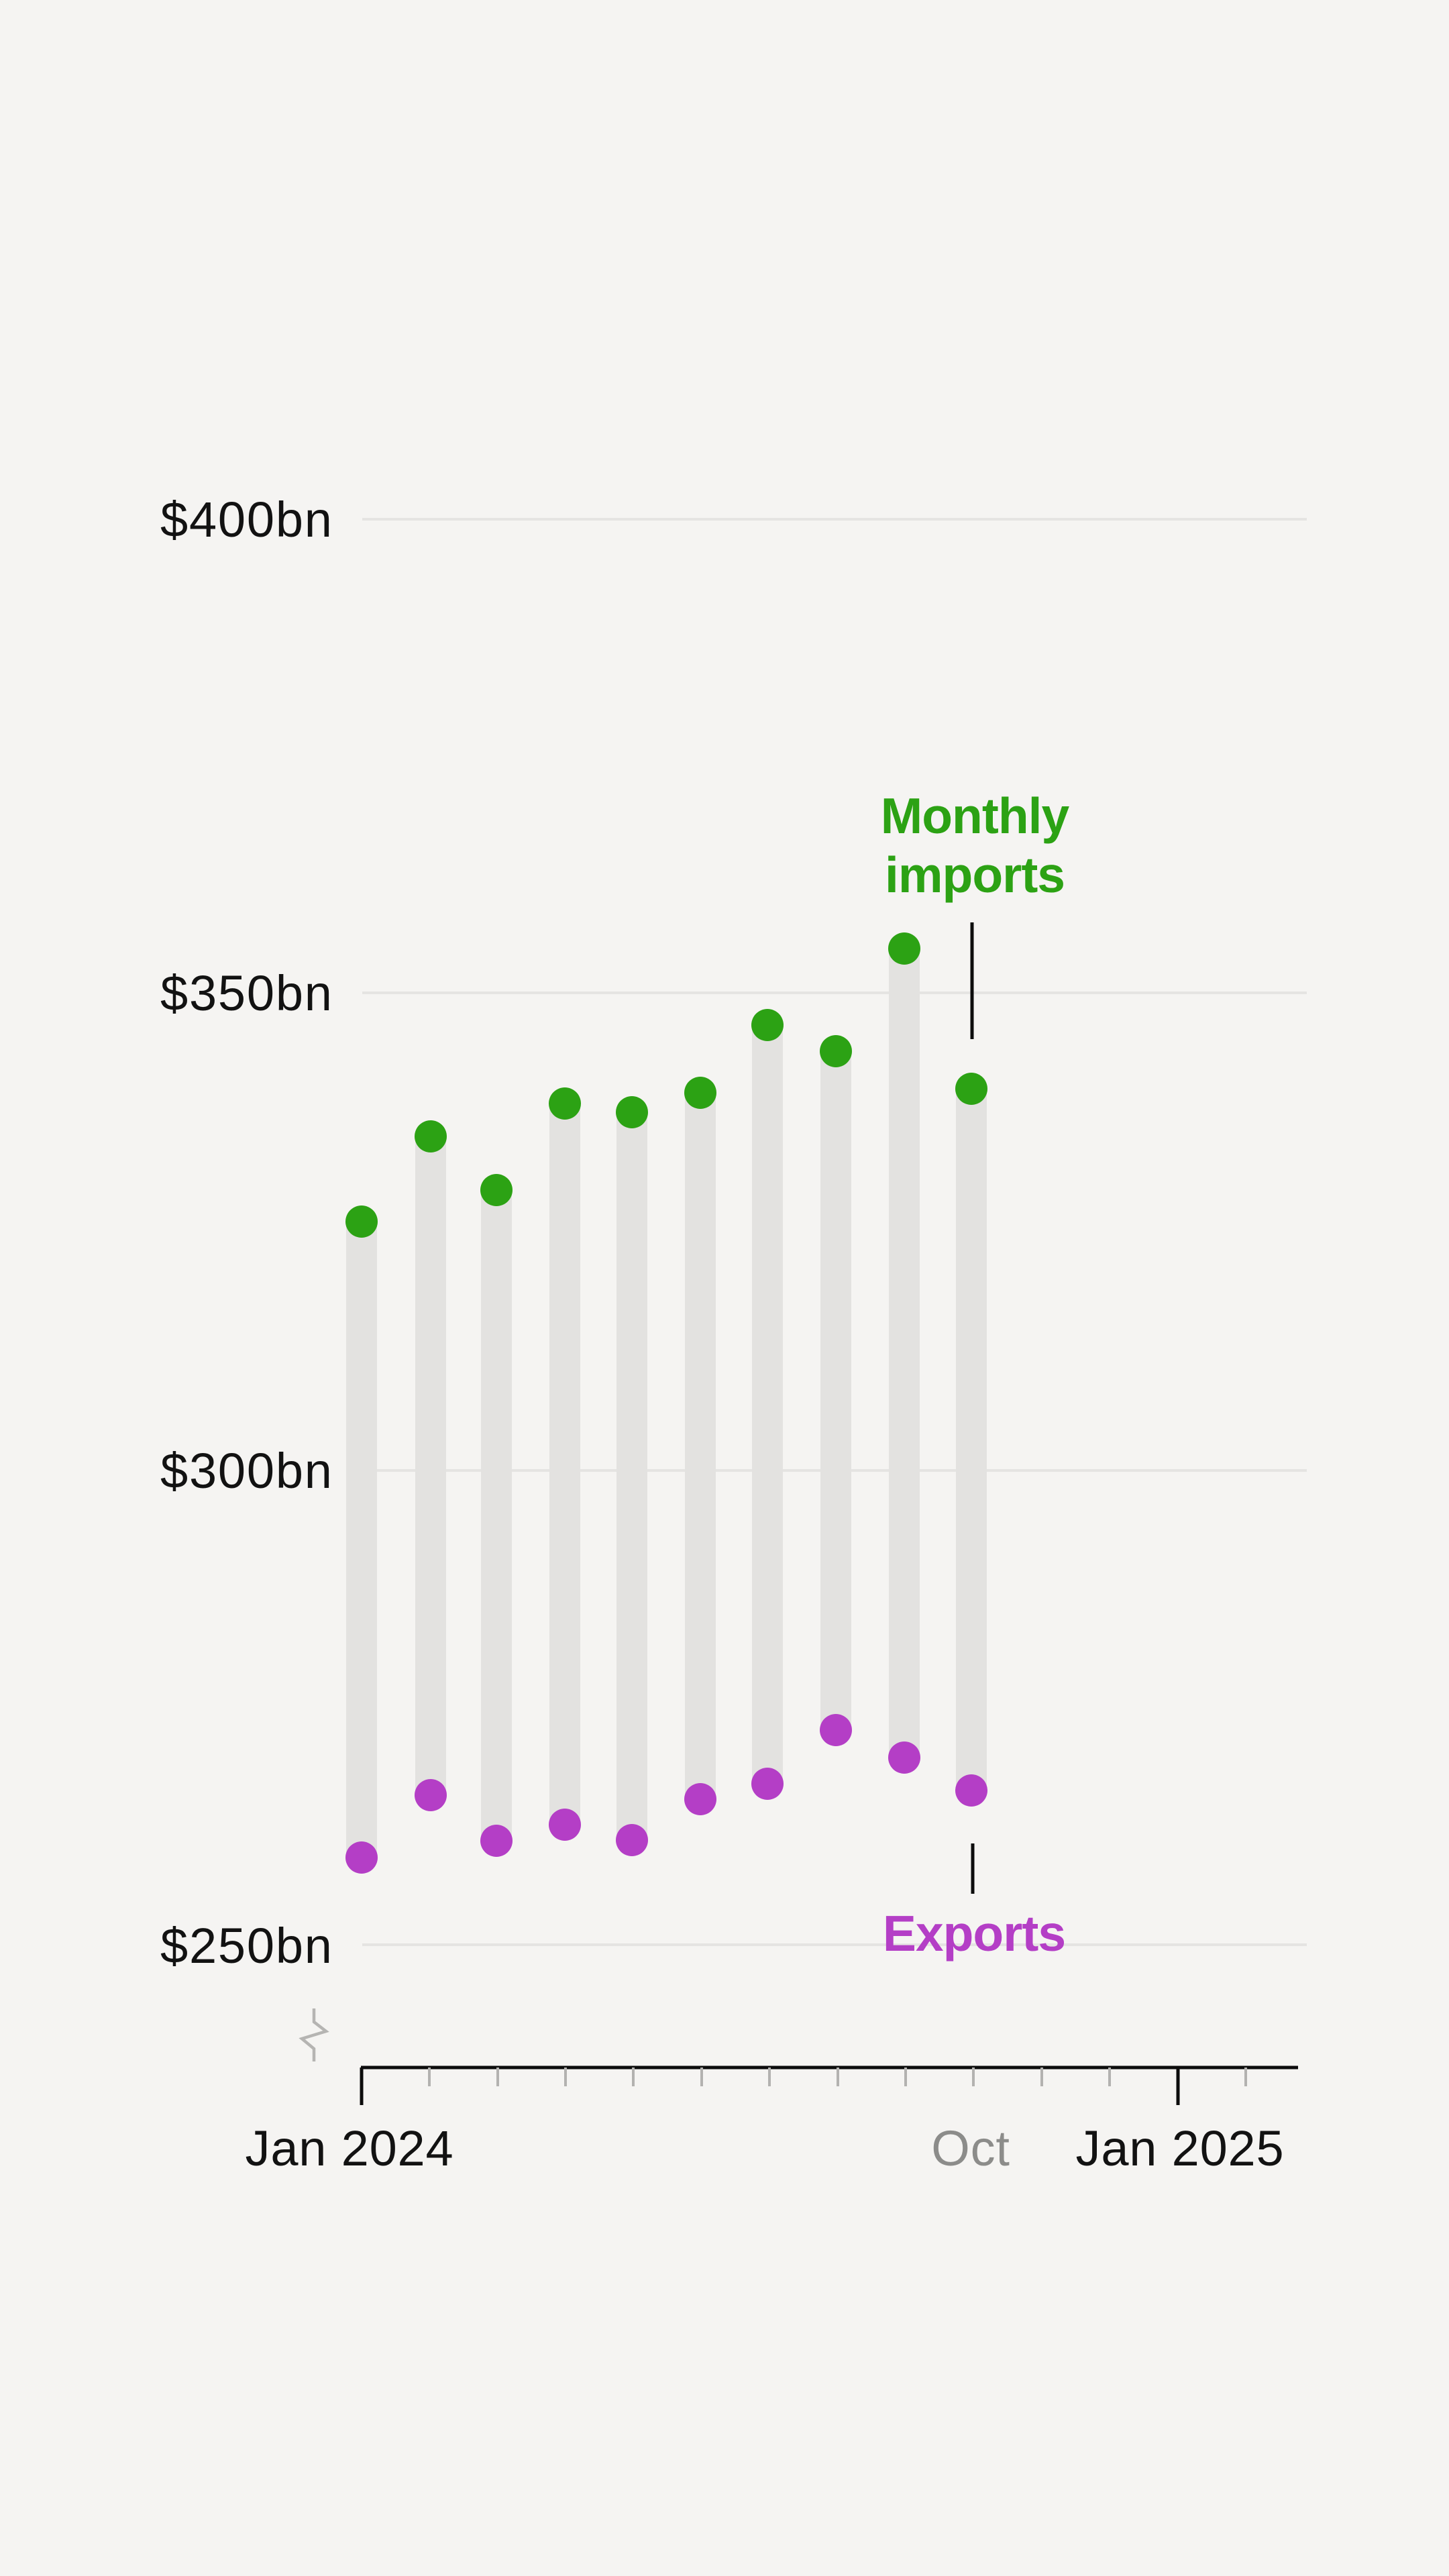  What do you see at coordinates (246, 1946) in the screenshot?
I see `svg-text: $250bn` at bounding box center [246, 1946].